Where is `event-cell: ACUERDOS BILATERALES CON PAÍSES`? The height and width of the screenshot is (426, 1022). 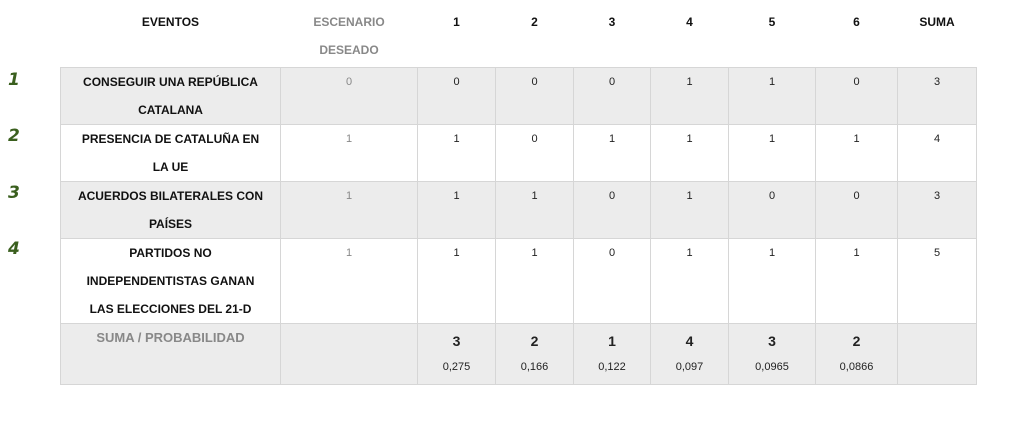
event-cell: ACUERDOS BILATERALES CON PAÍSES is located at coordinates (170, 210).